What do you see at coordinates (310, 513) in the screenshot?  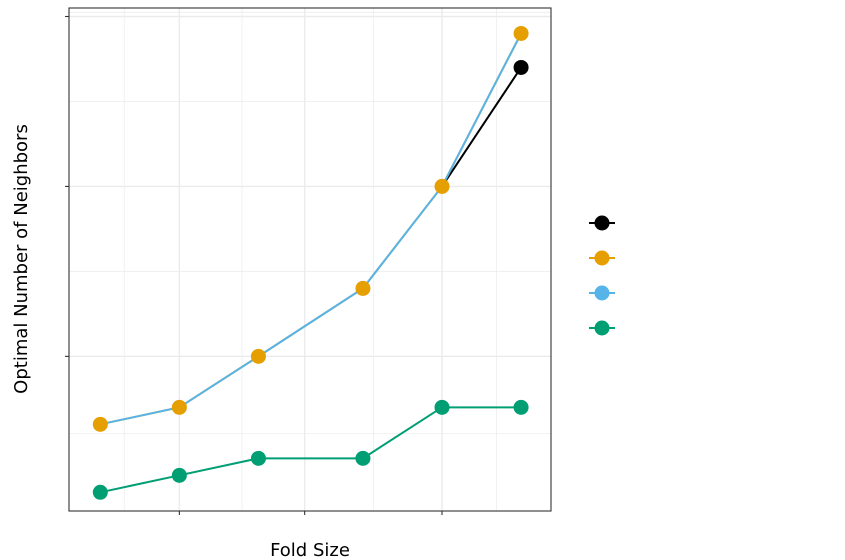 I see `x-axis` at bounding box center [310, 513].